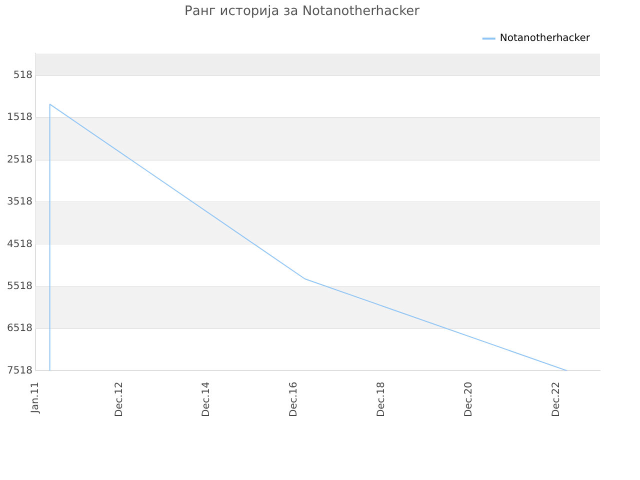  Describe the element at coordinates (294, 400) in the screenshot. I see `x-tick-label: Dec.16` at that location.